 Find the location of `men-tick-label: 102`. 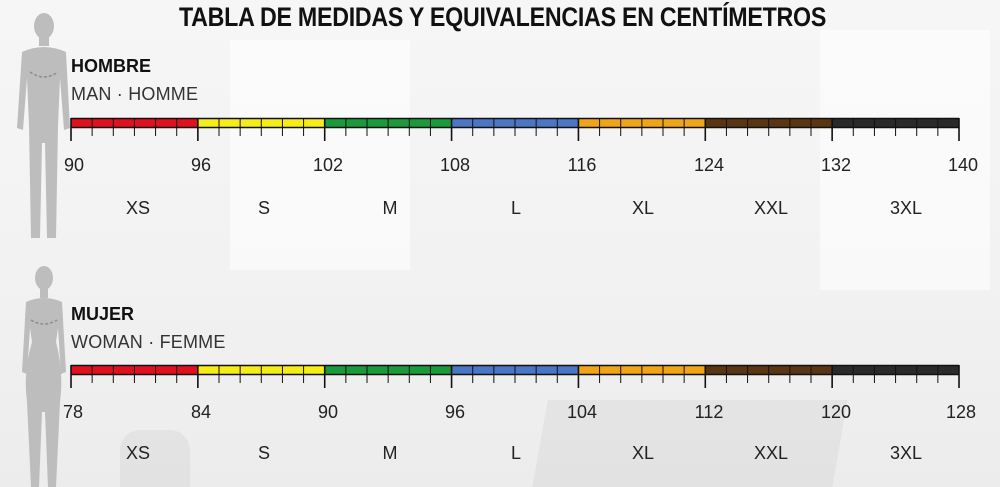

men-tick-label: 102 is located at coordinates (328, 165).